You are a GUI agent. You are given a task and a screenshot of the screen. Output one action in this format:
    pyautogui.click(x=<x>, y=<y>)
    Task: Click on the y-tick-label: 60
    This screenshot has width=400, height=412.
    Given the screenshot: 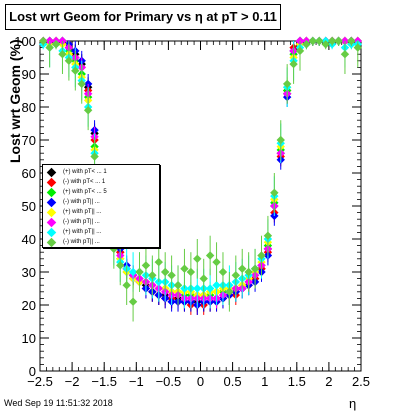 What is the action you would take?
    pyautogui.click(x=29, y=173)
    